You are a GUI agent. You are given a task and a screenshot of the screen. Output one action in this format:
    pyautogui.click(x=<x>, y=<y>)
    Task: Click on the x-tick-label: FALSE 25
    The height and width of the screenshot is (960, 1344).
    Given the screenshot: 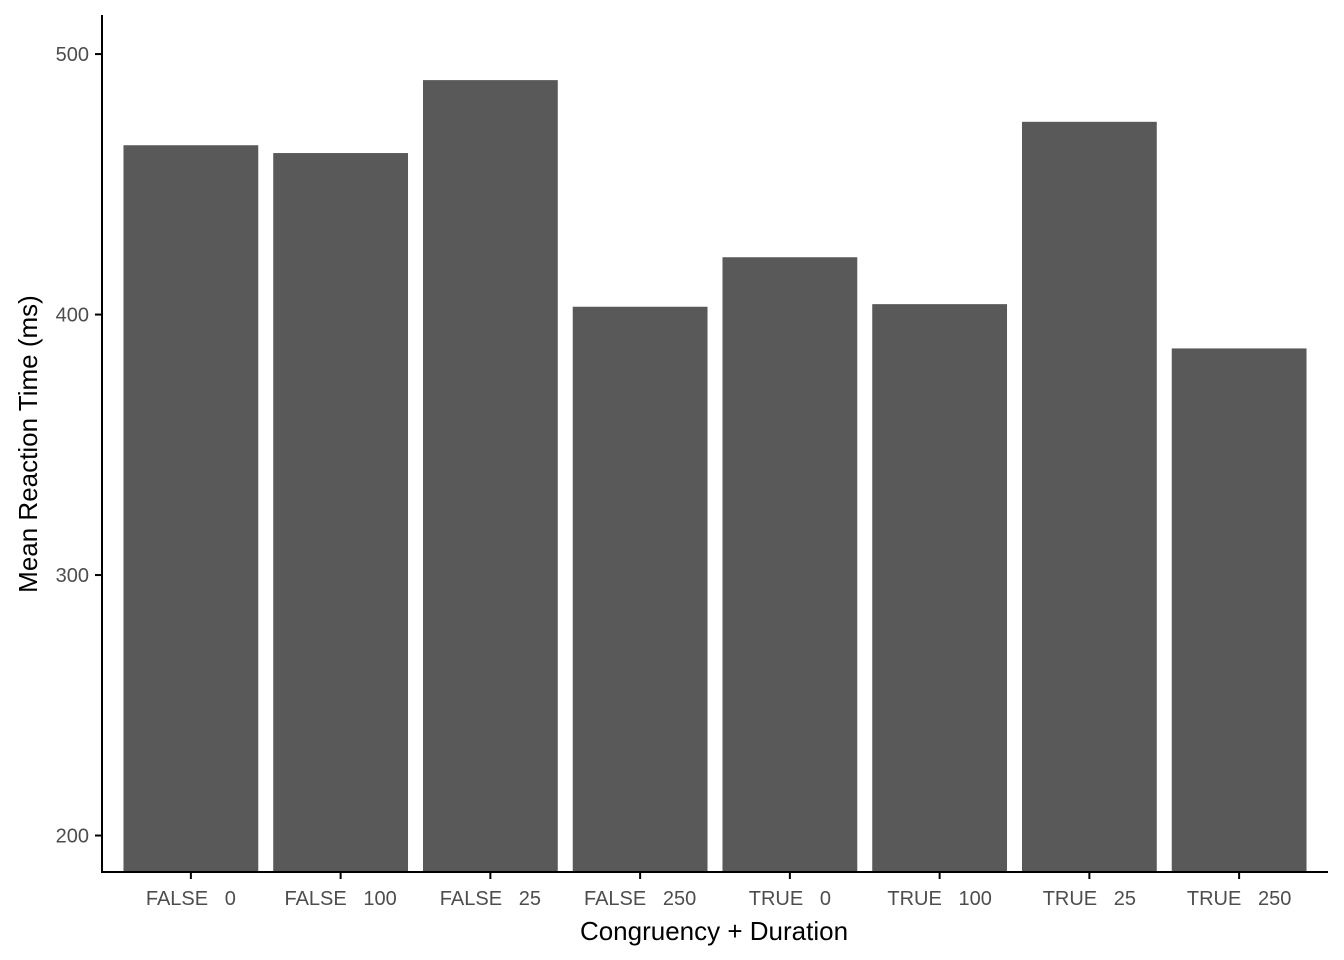 What is the action you would take?
    pyautogui.click(x=490, y=899)
    